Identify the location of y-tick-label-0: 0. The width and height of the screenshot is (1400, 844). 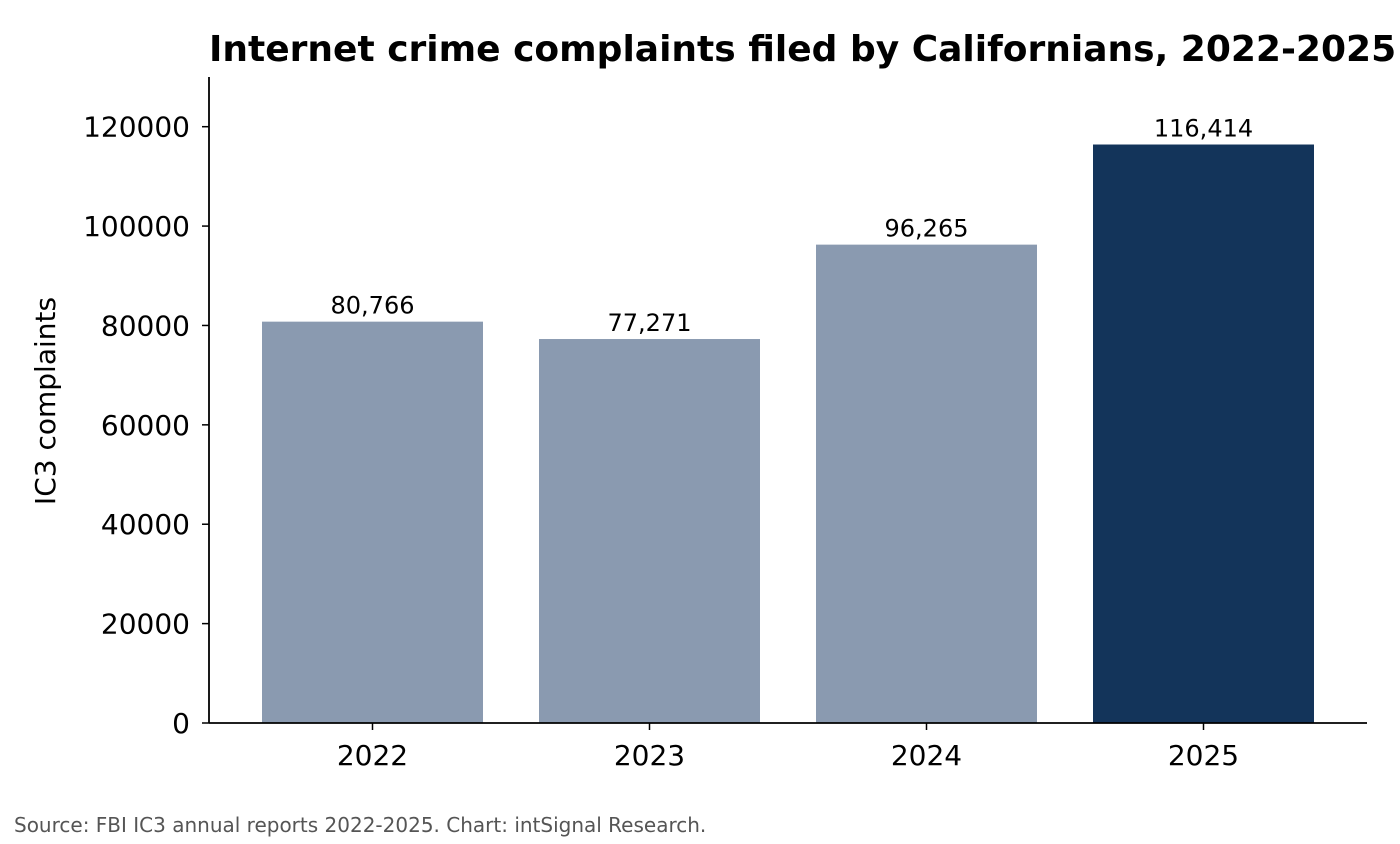
(181, 723).